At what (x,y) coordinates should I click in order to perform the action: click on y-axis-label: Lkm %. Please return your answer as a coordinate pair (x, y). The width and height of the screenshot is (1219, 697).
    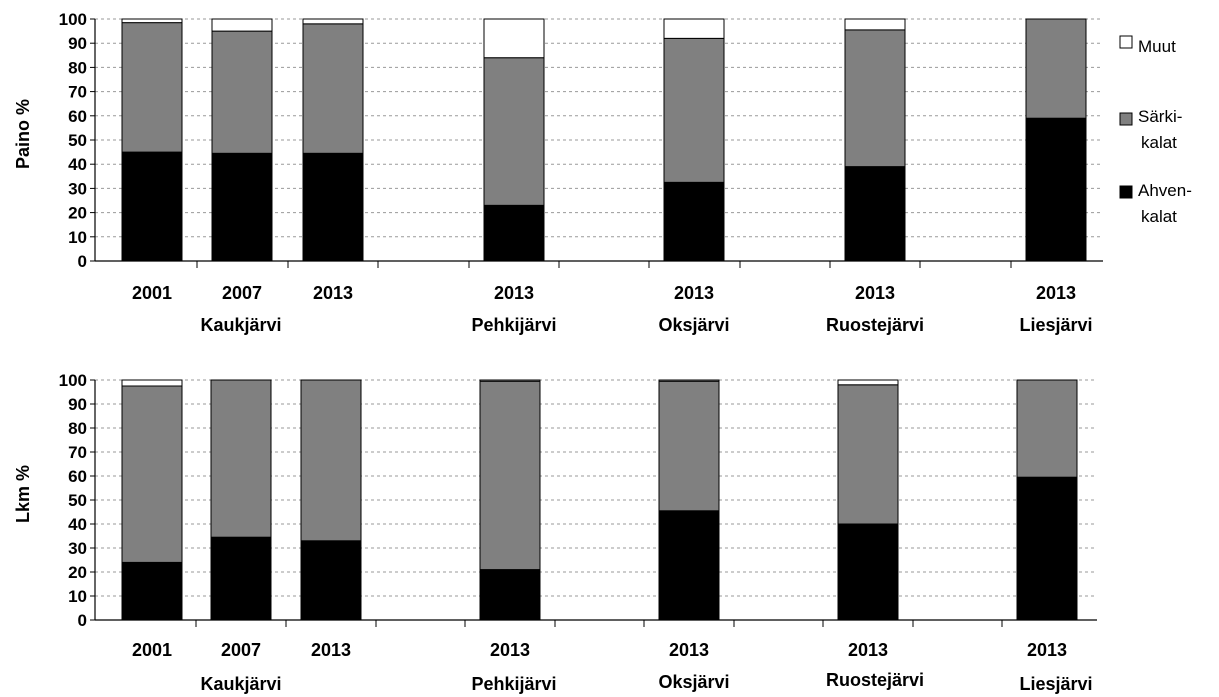
    Looking at the image, I should click on (23, 494).